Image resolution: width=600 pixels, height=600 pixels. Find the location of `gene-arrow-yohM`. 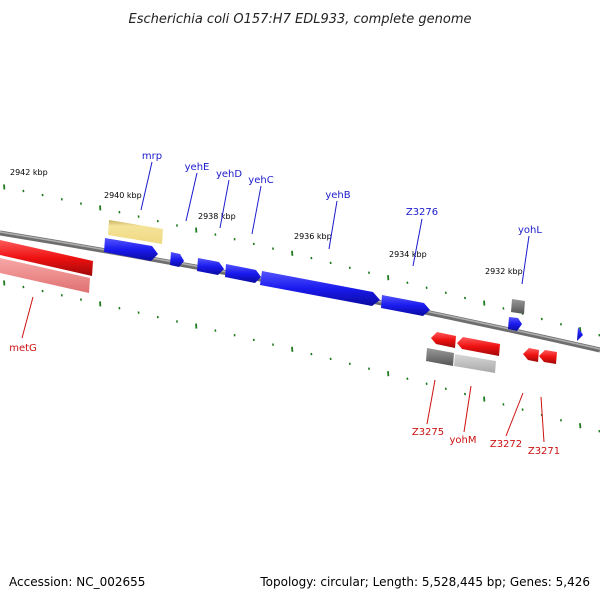

gene-arrow-yohM is located at coordinates (478, 346).